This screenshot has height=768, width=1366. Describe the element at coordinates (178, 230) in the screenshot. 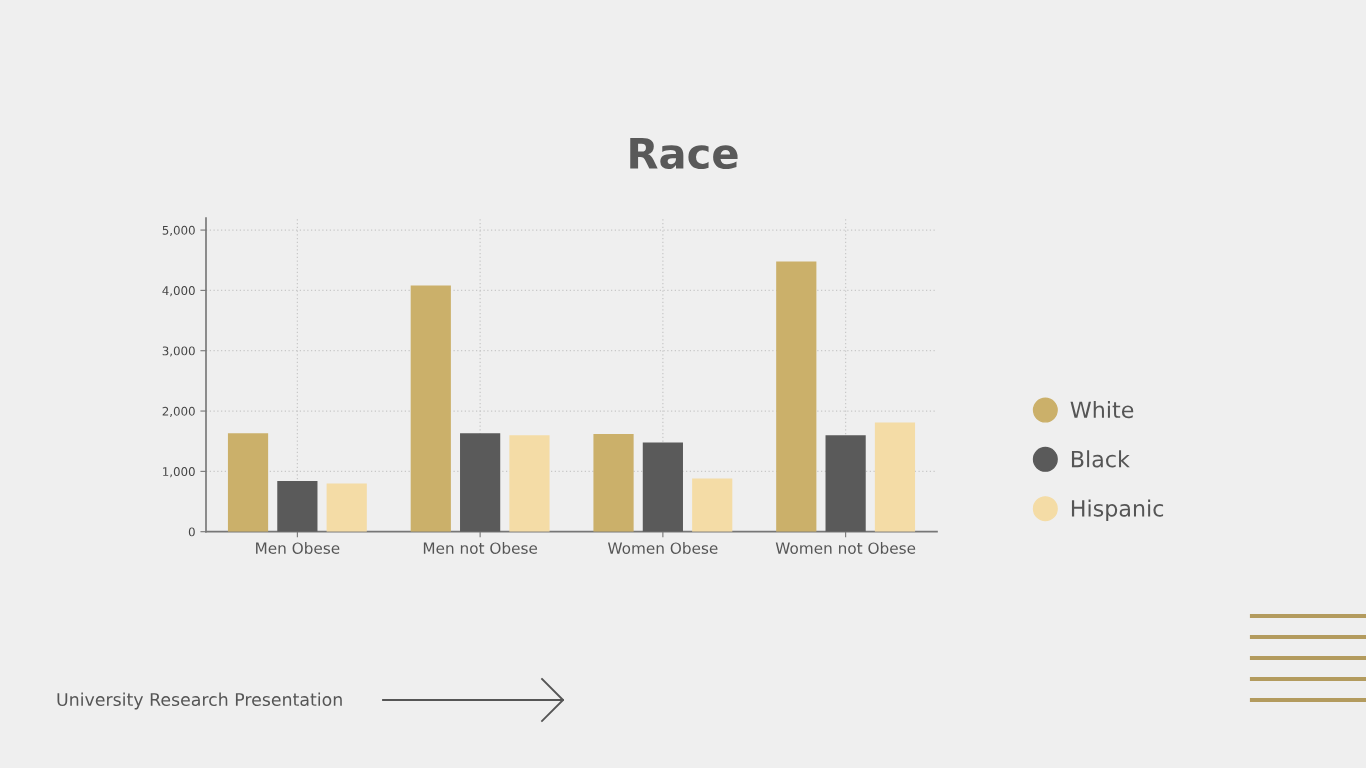

I see `y-tick-label: 5,000` at that location.